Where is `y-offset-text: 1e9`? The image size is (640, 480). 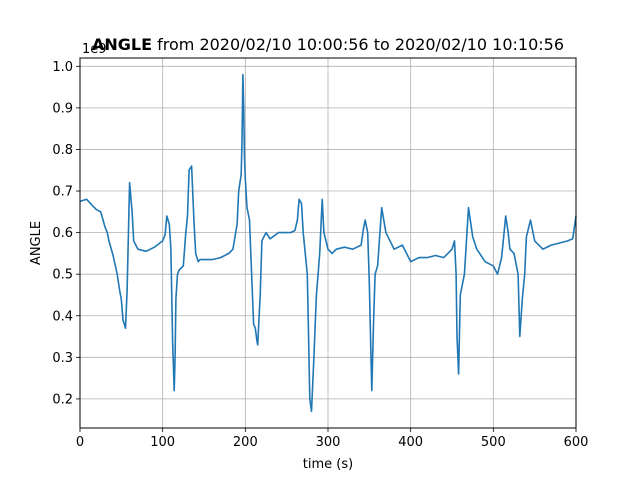
y-offset-text: 1e9 is located at coordinates (94, 49).